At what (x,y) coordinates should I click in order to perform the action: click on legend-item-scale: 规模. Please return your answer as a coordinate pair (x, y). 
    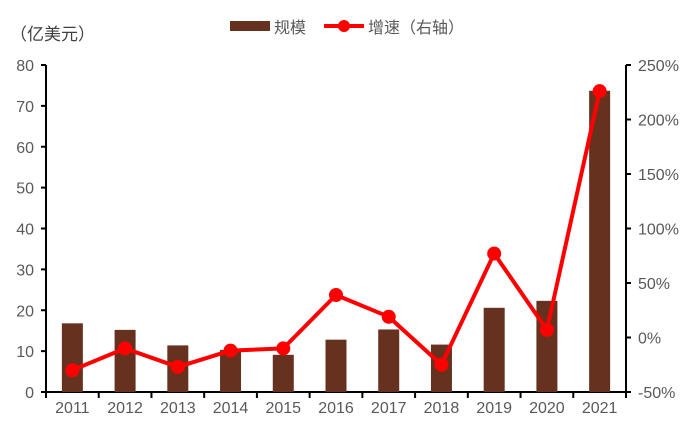
    Looking at the image, I should click on (268, 26).